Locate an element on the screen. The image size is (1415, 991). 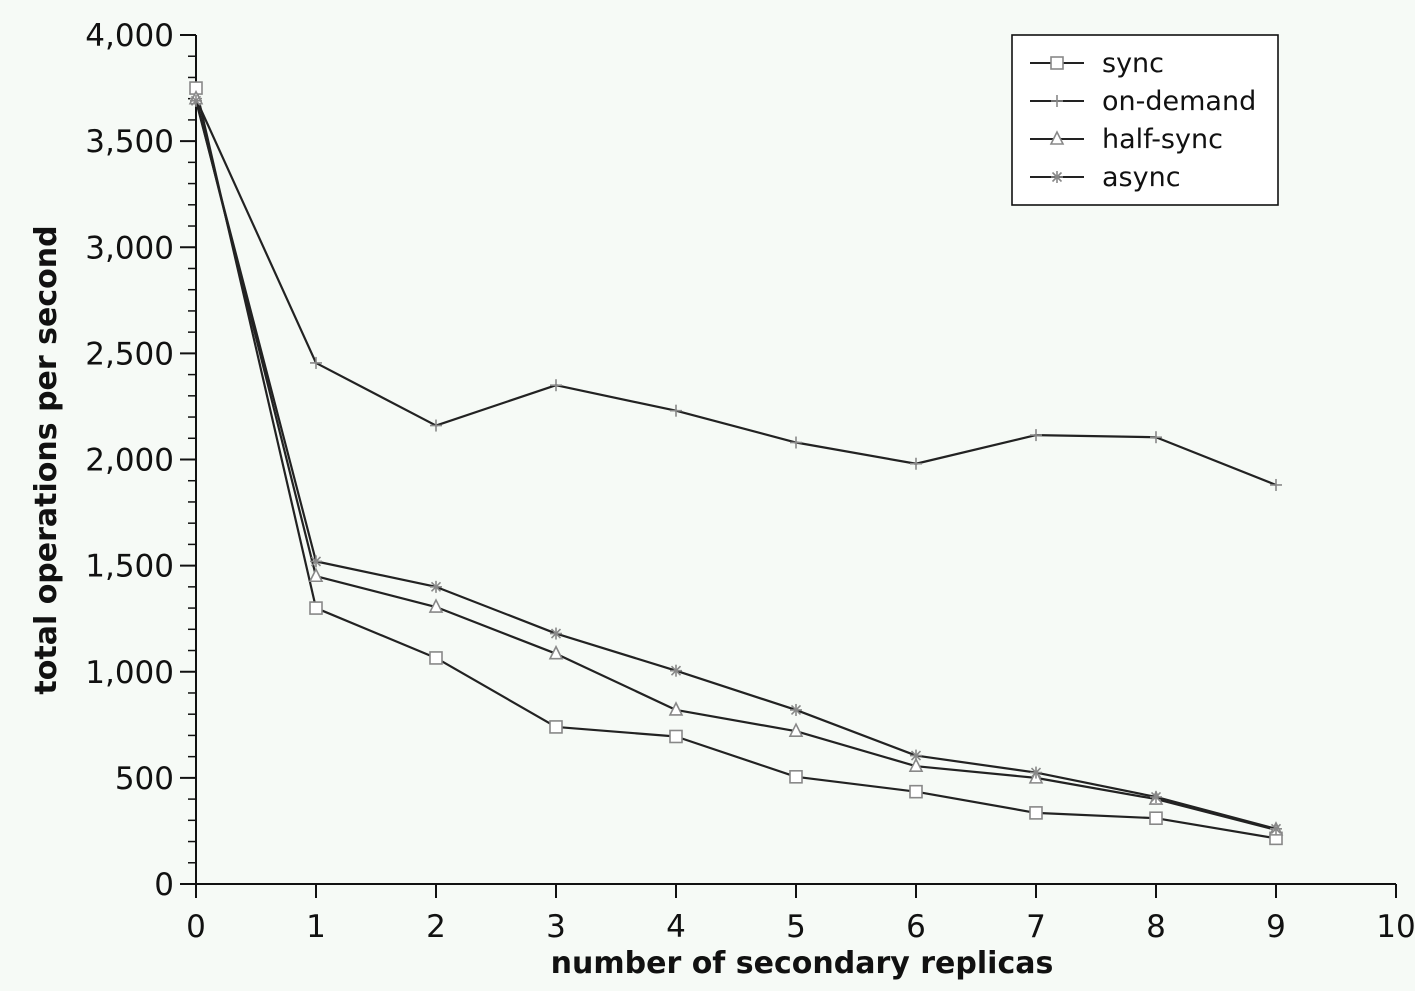
y-tick-label: 2,500 is located at coordinates (129, 354).